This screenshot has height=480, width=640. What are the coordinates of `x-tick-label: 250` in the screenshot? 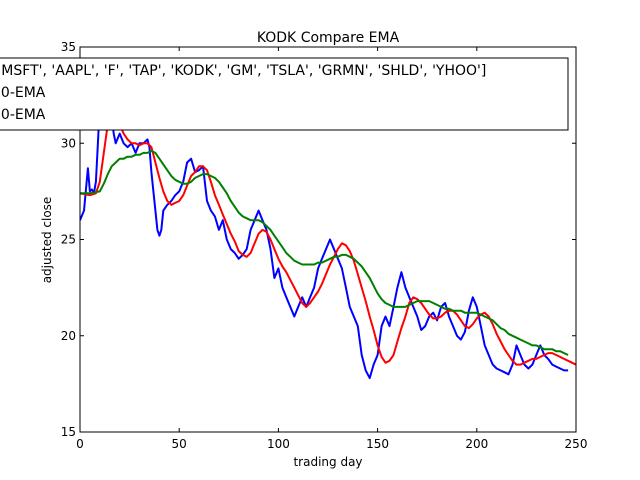 It's located at (576, 444).